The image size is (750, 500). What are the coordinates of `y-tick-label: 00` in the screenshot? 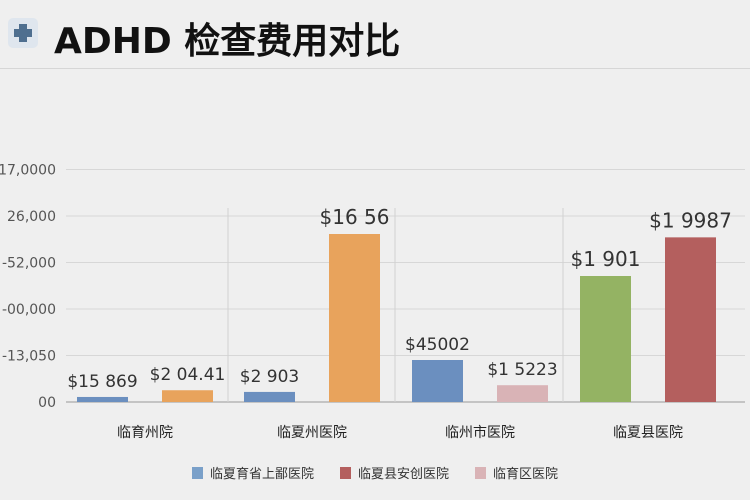 It's located at (47, 403).